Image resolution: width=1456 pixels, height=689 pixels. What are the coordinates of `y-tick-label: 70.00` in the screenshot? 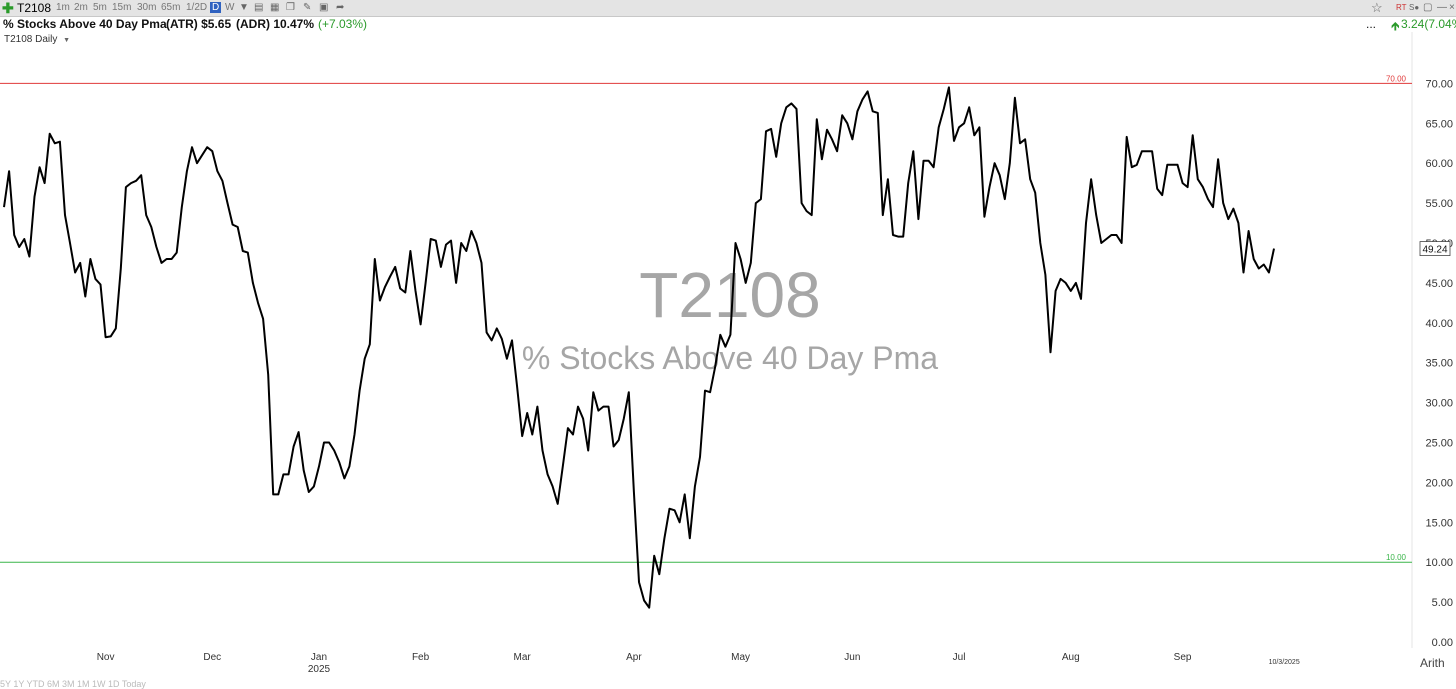 It's located at (1439, 84).